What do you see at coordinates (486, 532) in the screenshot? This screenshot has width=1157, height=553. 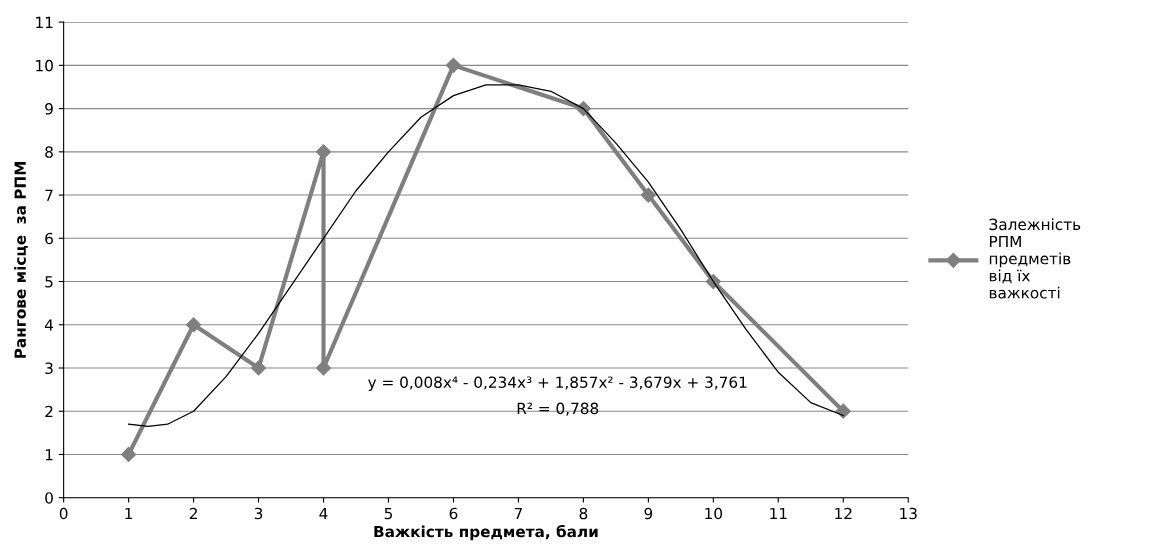 I see `x-axis-title: Важкість предмета, бали` at bounding box center [486, 532].